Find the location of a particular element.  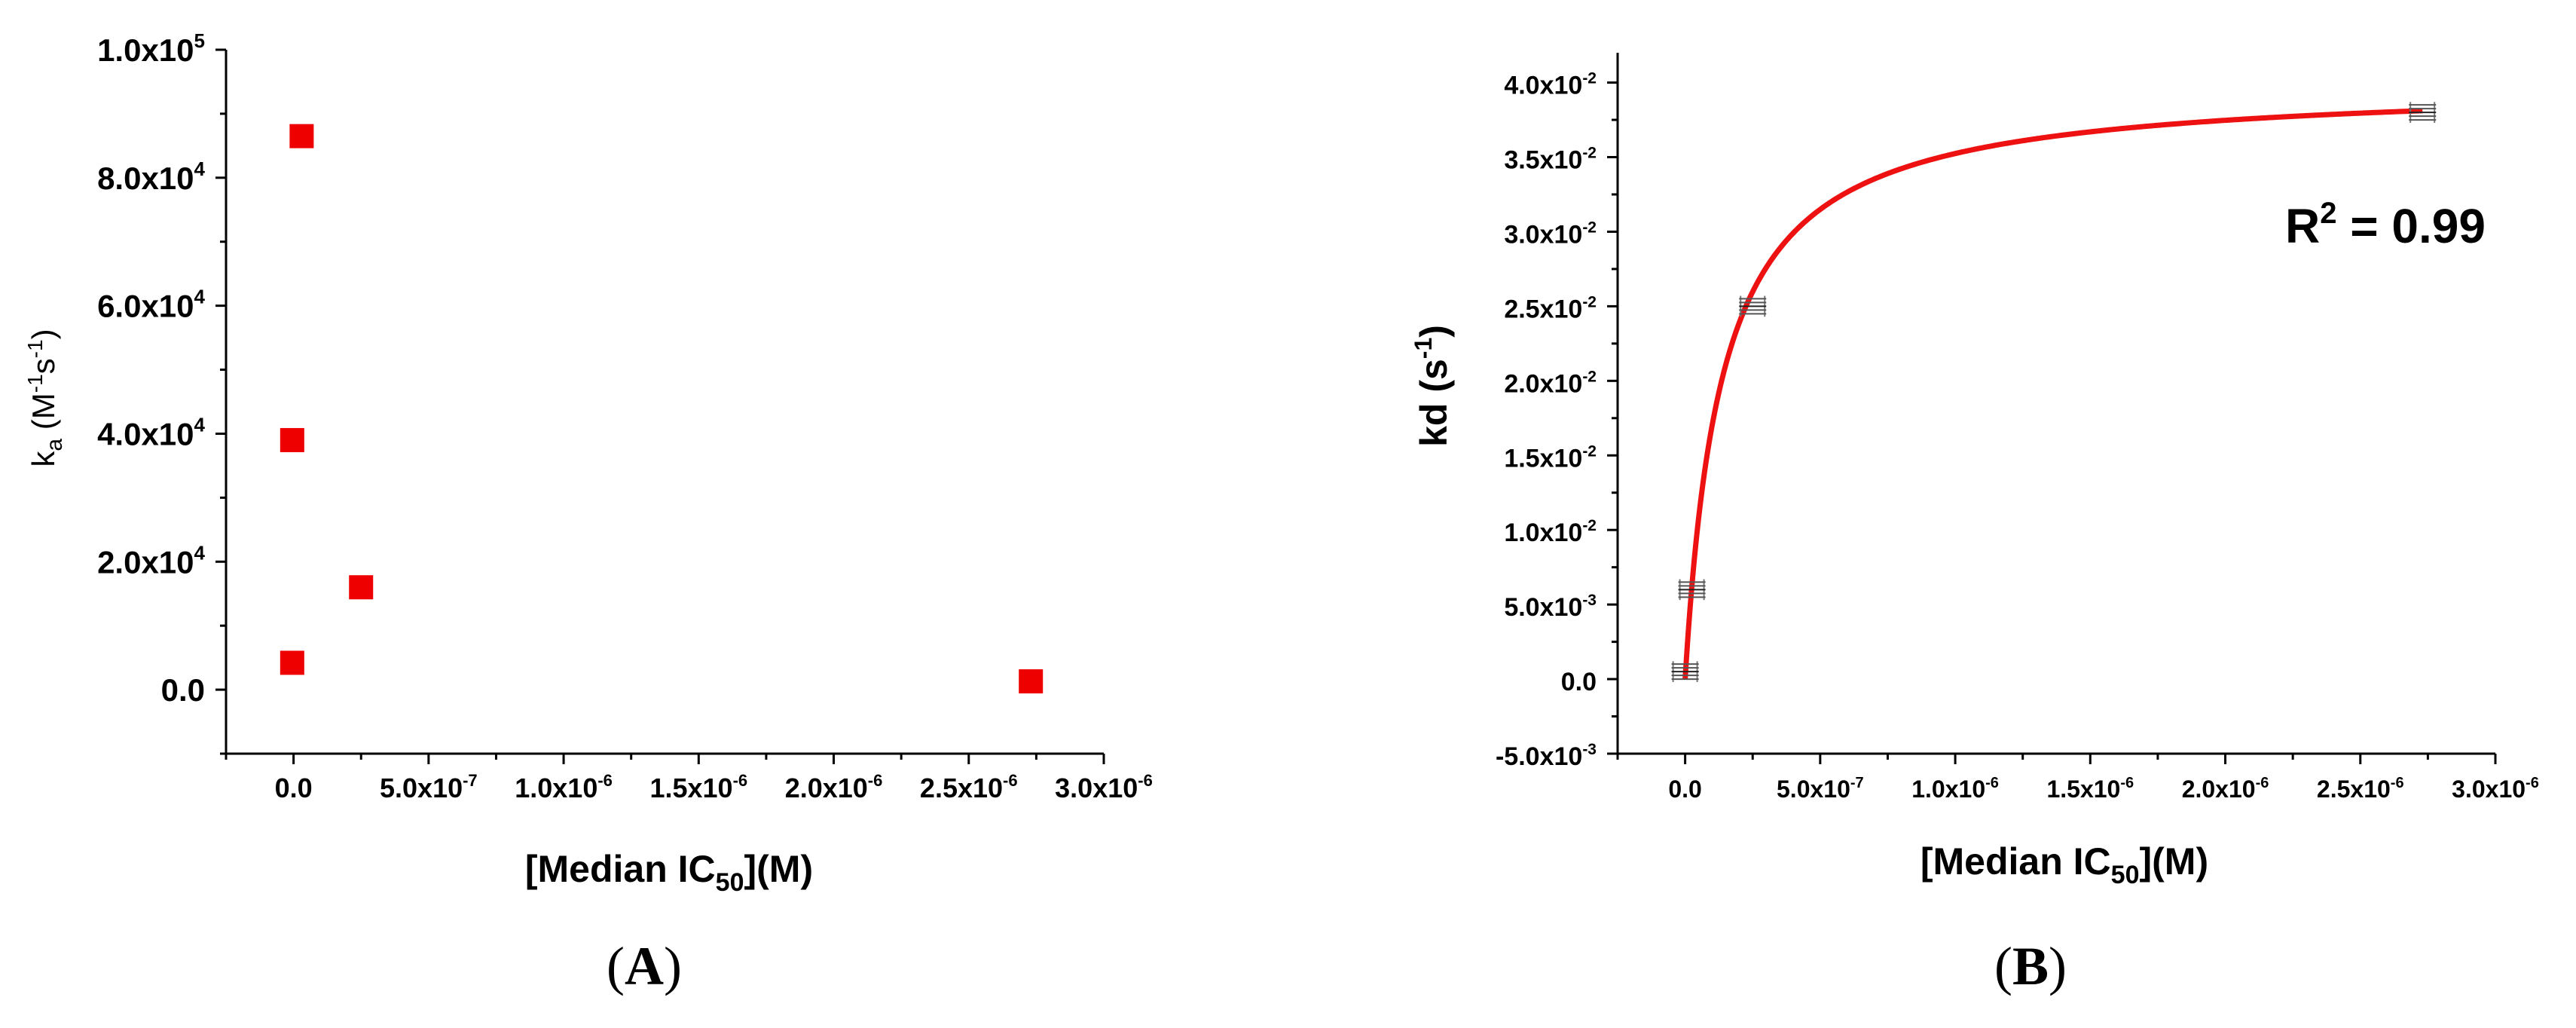

y-tick-label: 2.5x10⁻² is located at coordinates (1550, 308).